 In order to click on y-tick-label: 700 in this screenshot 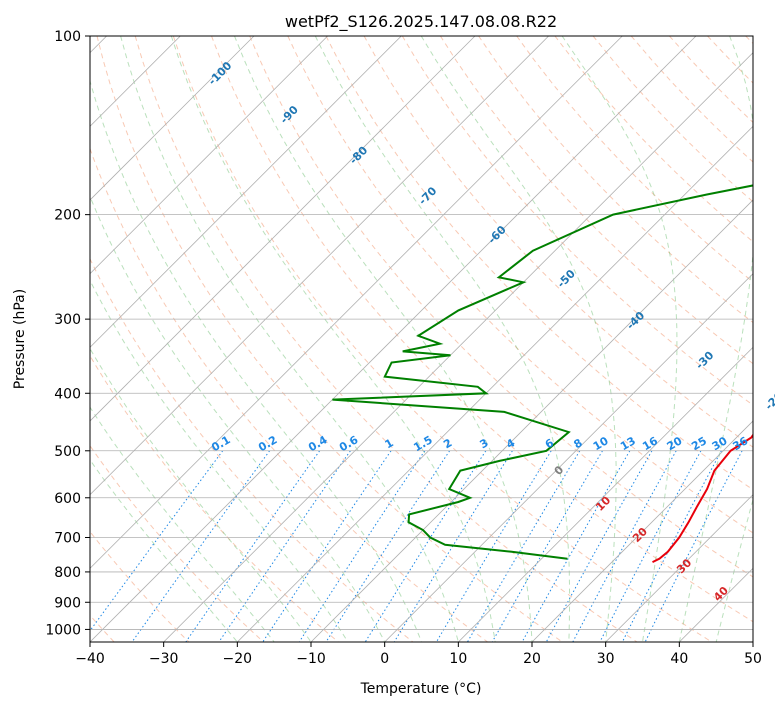, I will do `click(67, 539)`.